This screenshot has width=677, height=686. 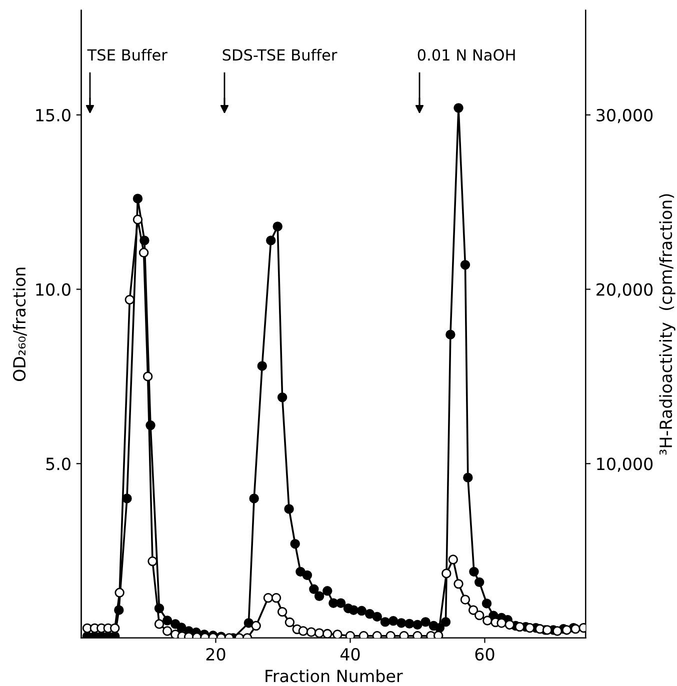 What do you see at coordinates (334, 675) in the screenshot?
I see `x-axis-title: Fraction Number` at bounding box center [334, 675].